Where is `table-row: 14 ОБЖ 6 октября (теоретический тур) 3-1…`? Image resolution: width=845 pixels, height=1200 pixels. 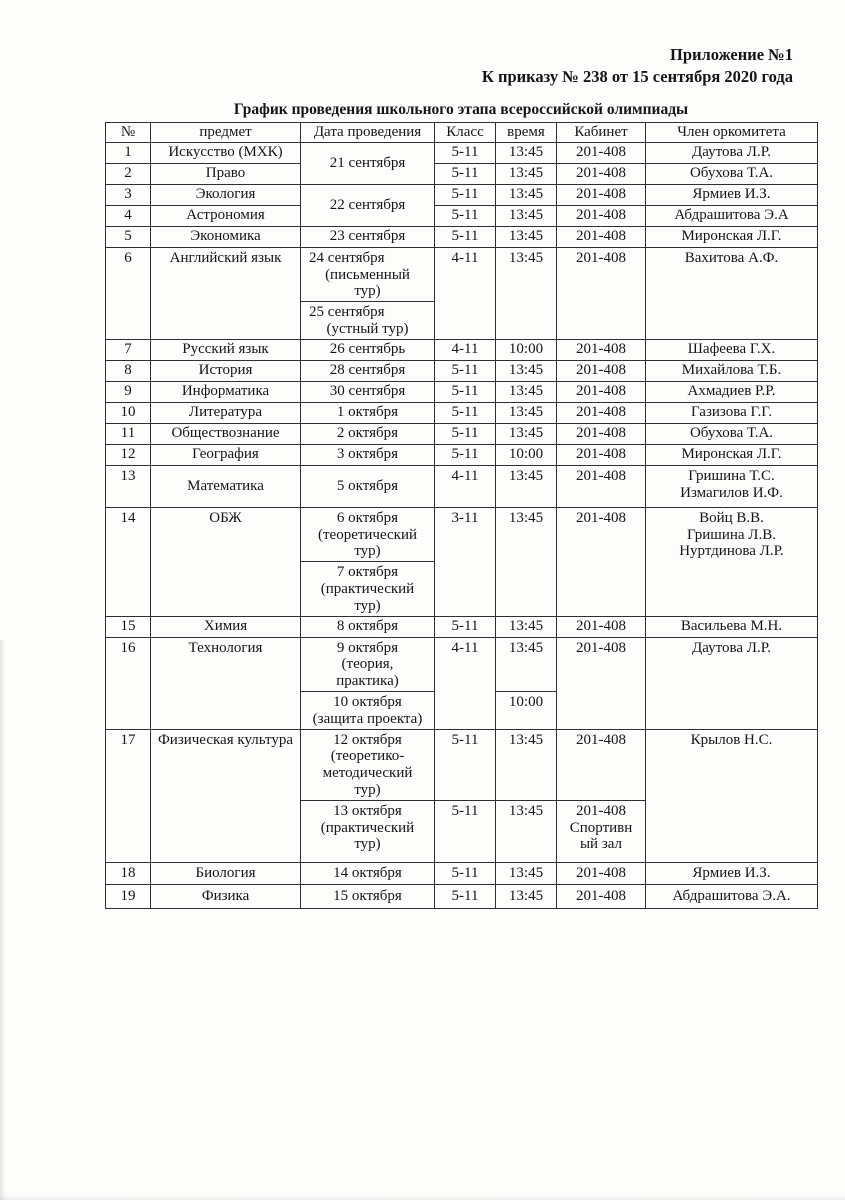
table-row: 14 ОБЖ 6 октября (теоретический тур) 3-1… is located at coordinates (461, 561).